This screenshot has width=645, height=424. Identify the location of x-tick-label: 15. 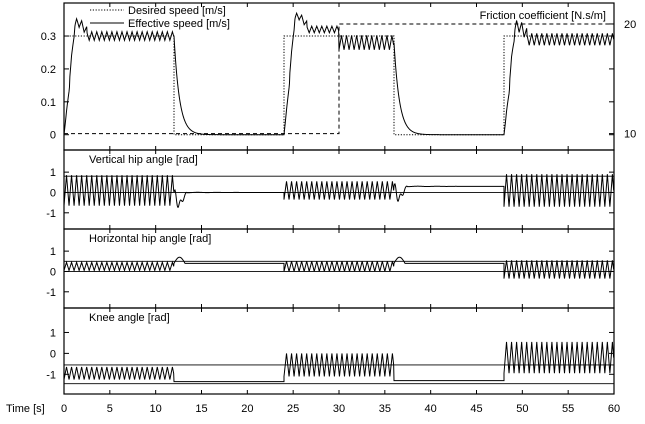
(201, 409).